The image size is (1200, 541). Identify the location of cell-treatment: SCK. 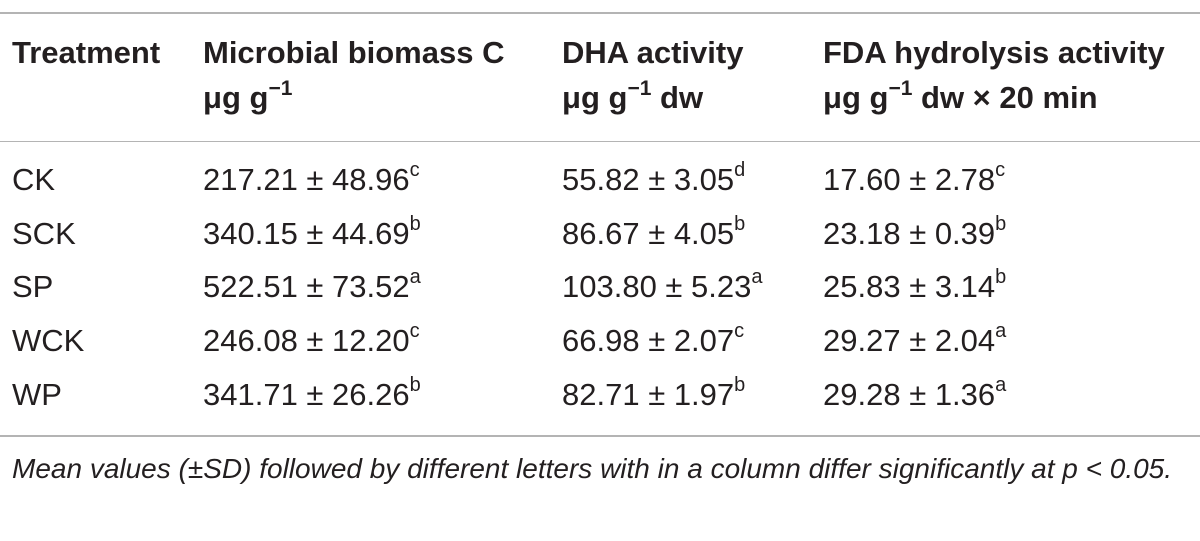
(44, 233).